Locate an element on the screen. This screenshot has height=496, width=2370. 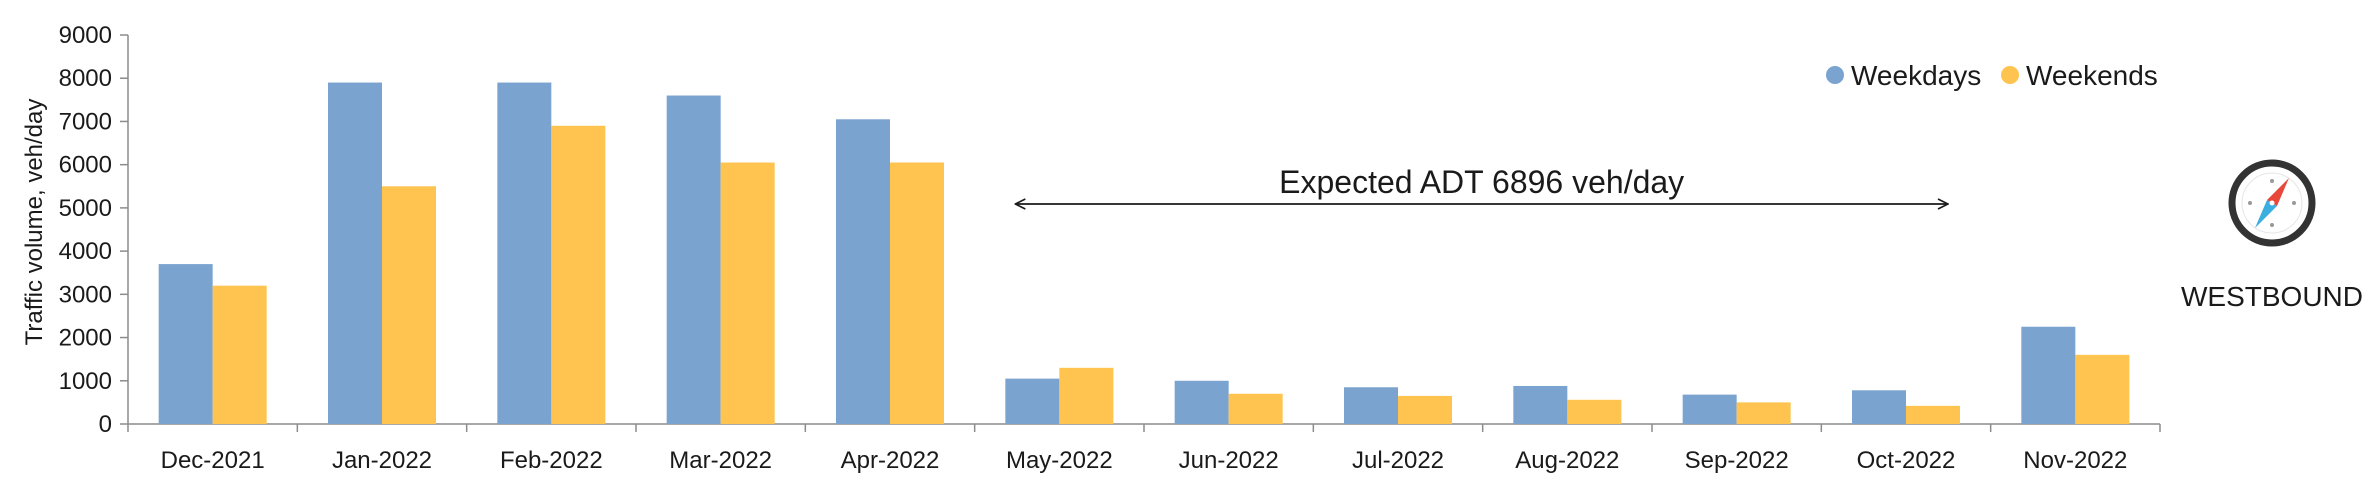
compass-icon is located at coordinates (2272, 203).